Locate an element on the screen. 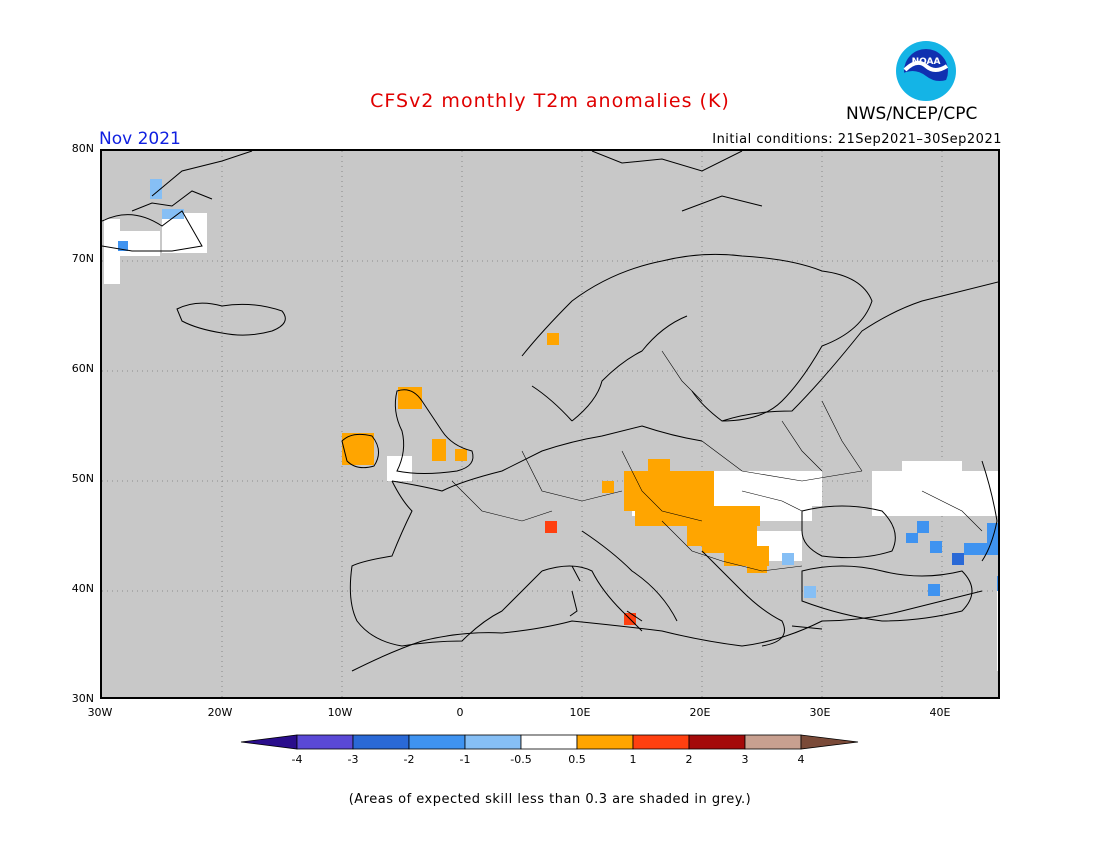  lat-label-40n: 40N is located at coordinates (82, 588).